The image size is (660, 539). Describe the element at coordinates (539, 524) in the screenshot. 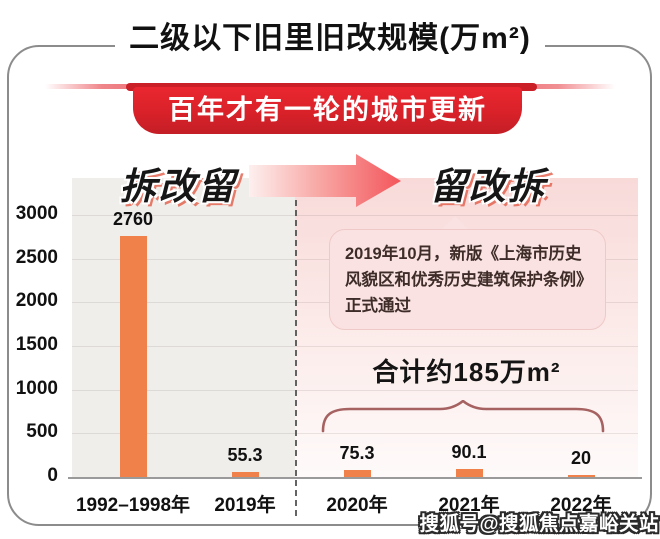

I see `watermark: 搜狐号@搜狐焦点嘉峪关站` at that location.